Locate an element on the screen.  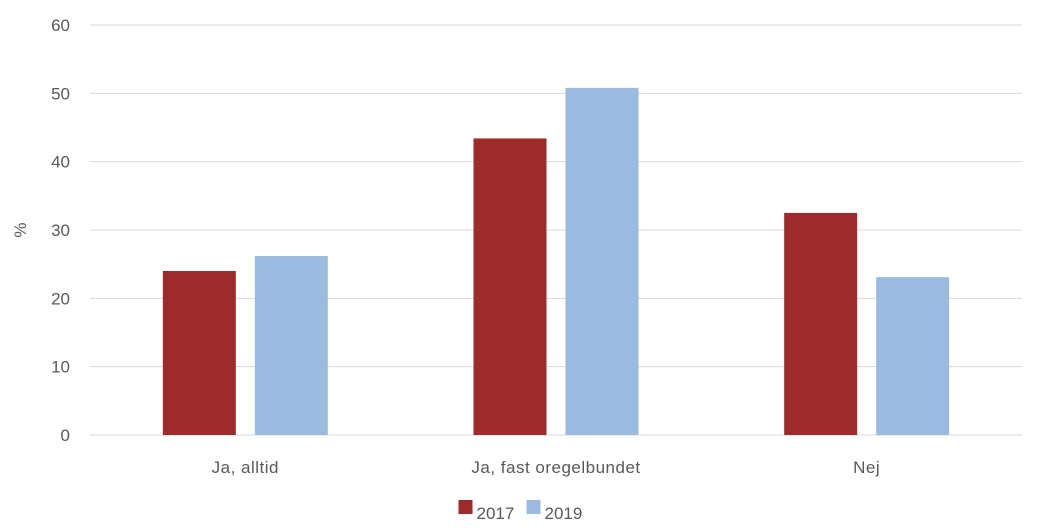
y-tick-label: 20 is located at coordinates (60, 298).